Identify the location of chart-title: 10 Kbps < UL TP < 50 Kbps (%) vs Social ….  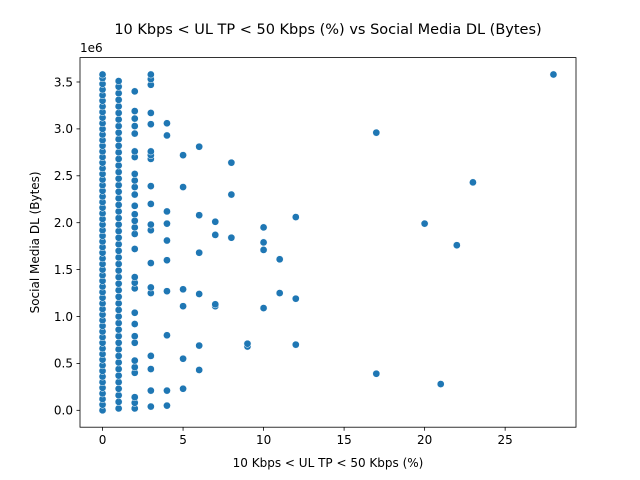
(327, 30).